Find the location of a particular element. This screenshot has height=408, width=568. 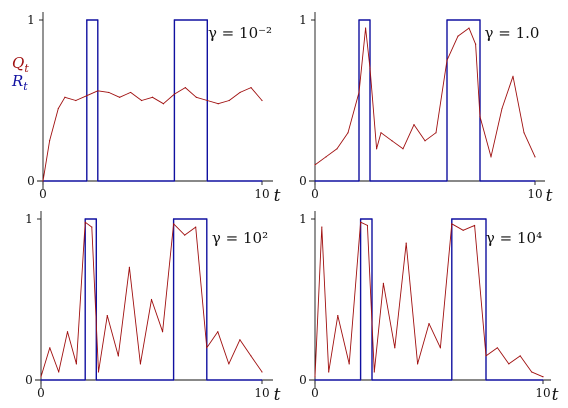

gamma-label-4: γ = 10⁴ is located at coordinates (514, 238).